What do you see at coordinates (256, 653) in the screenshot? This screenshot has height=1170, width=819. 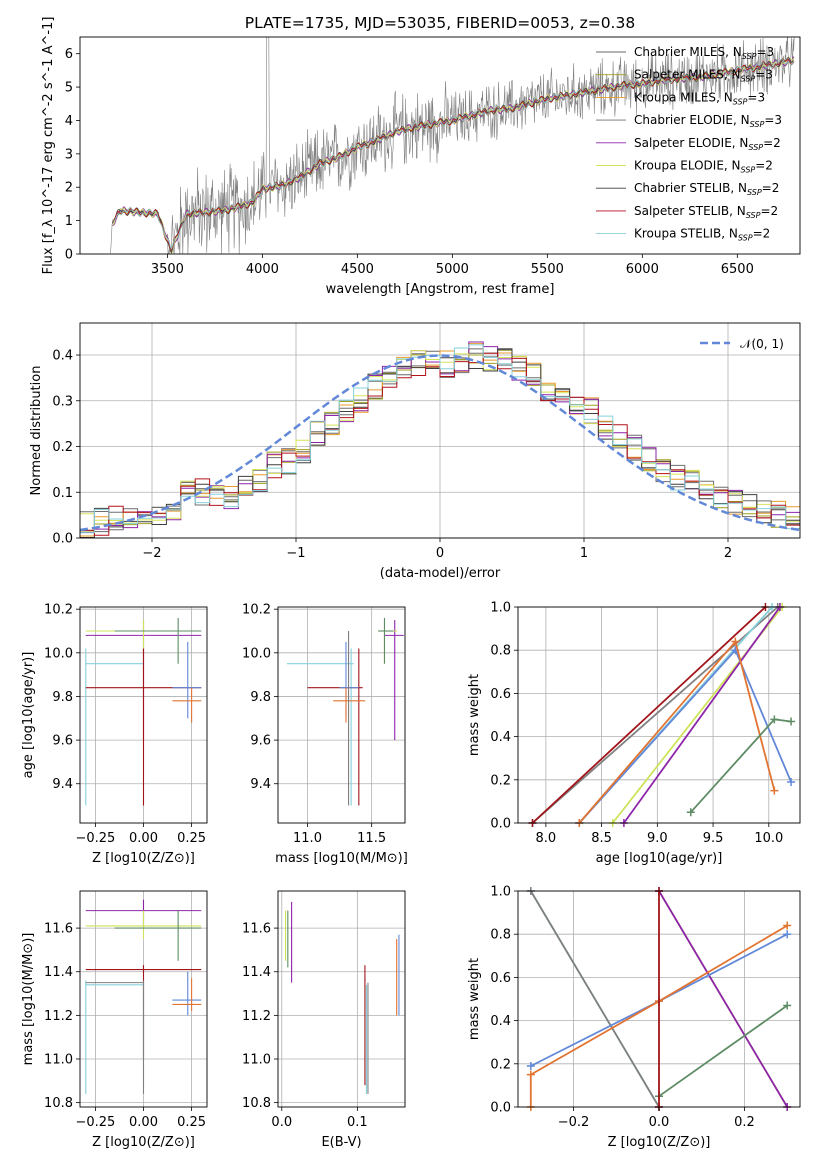 I see `y-tick-label: 10.0` at bounding box center [256, 653].